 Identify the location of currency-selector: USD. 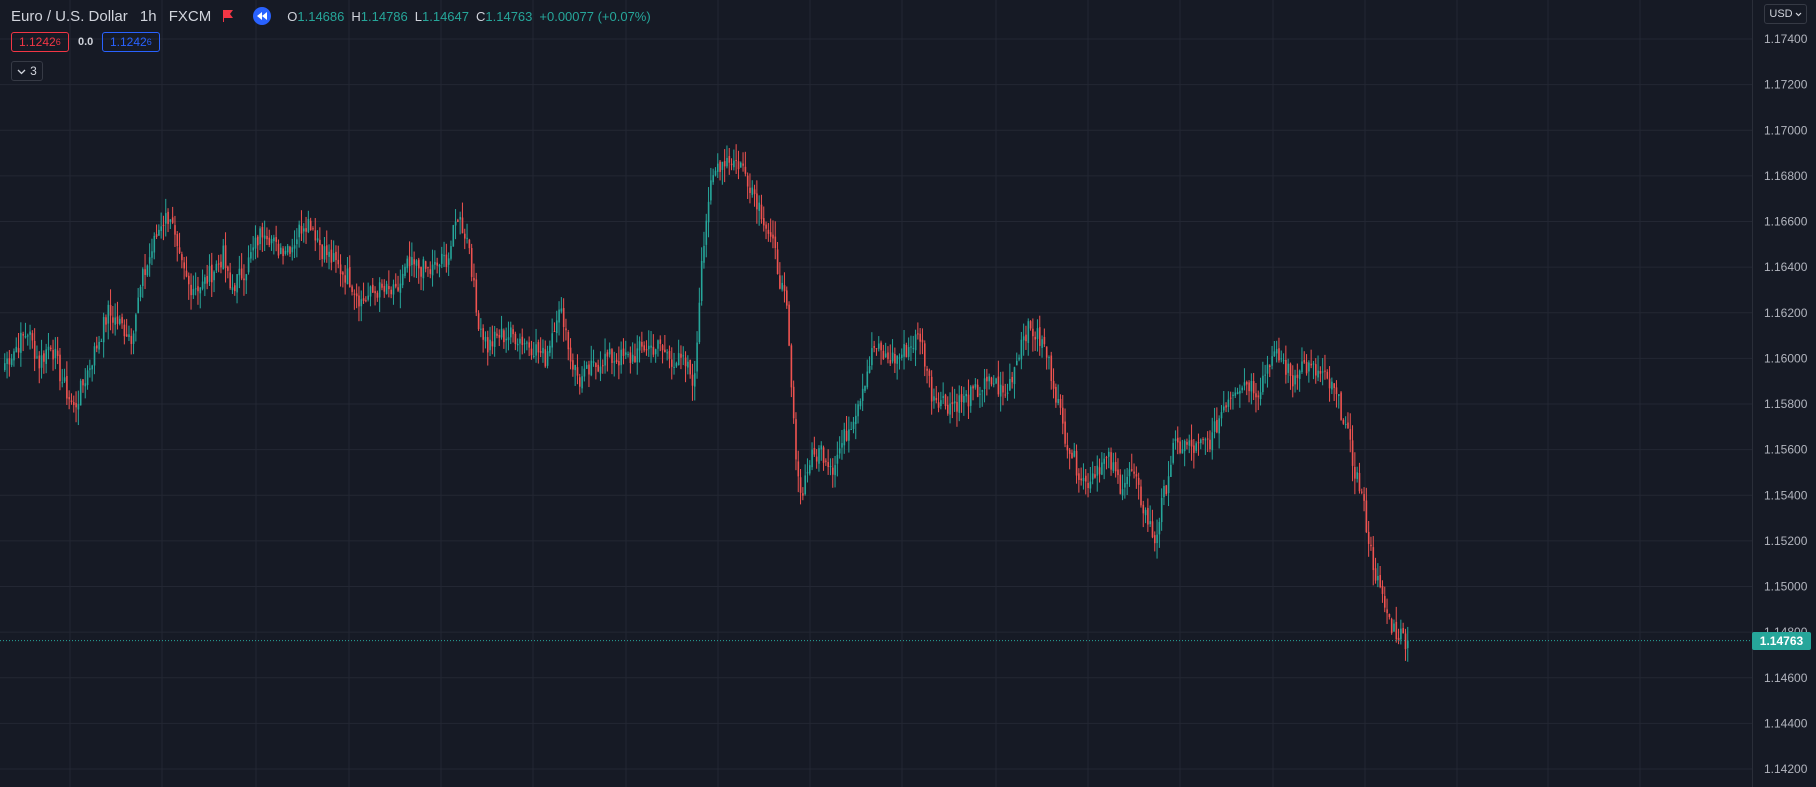
(1785, 14).